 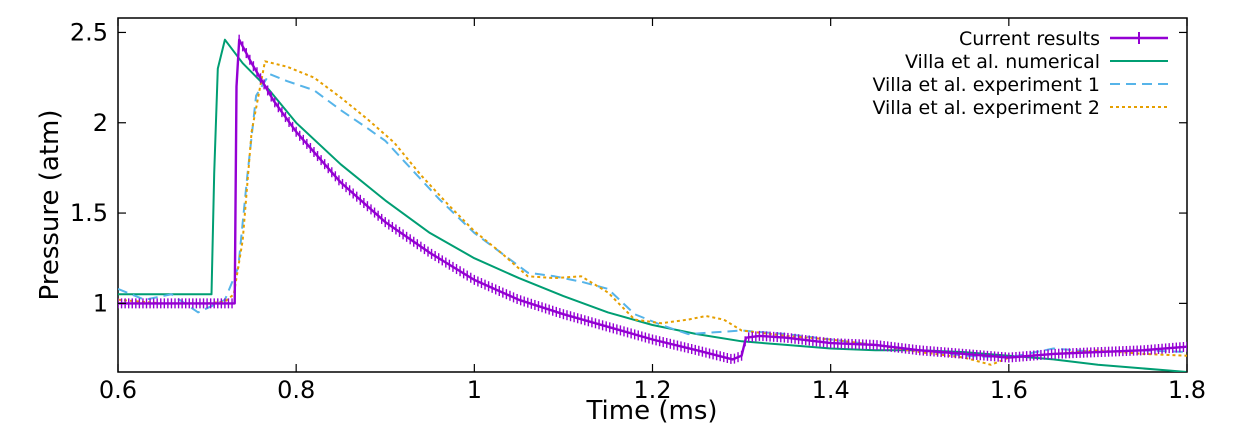 I want to click on x-tick-label: 1.4, so click(x=831, y=390).